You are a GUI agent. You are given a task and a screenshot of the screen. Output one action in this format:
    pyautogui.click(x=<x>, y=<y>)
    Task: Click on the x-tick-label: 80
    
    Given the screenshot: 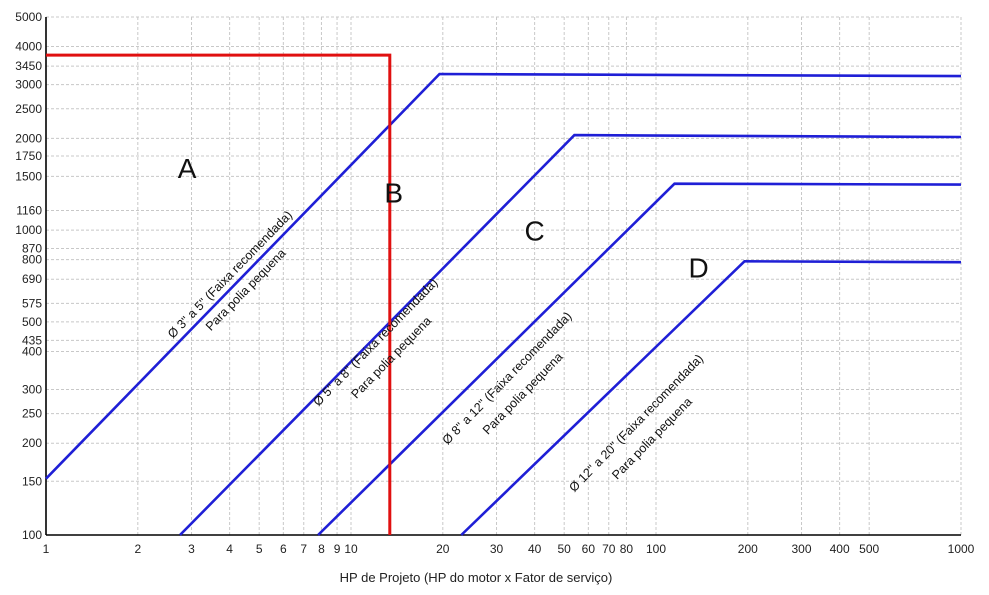 What is the action you would take?
    pyautogui.click(x=627, y=549)
    